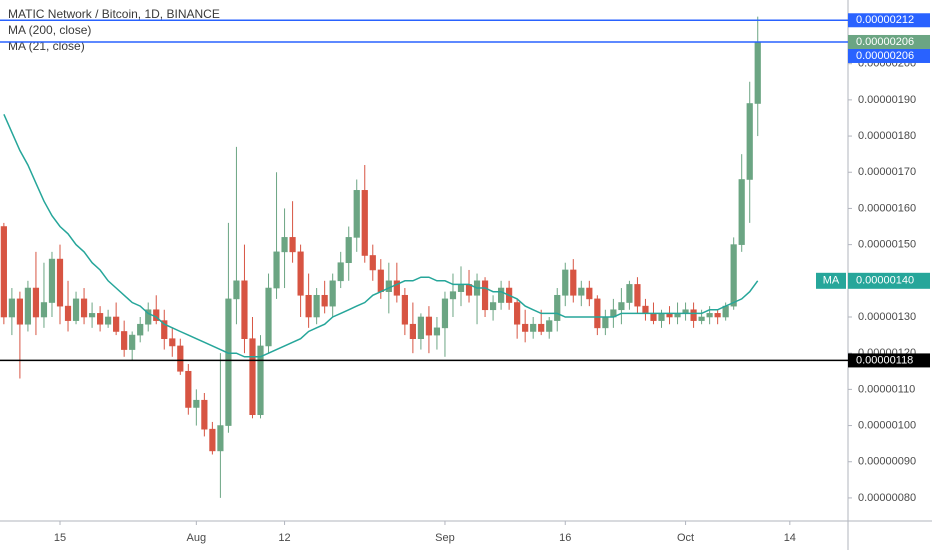 Image resolution: width=932 pixels, height=550 pixels. Describe the element at coordinates (884, 360) in the screenshot. I see `price-tag-label: 0.00000118` at that location.